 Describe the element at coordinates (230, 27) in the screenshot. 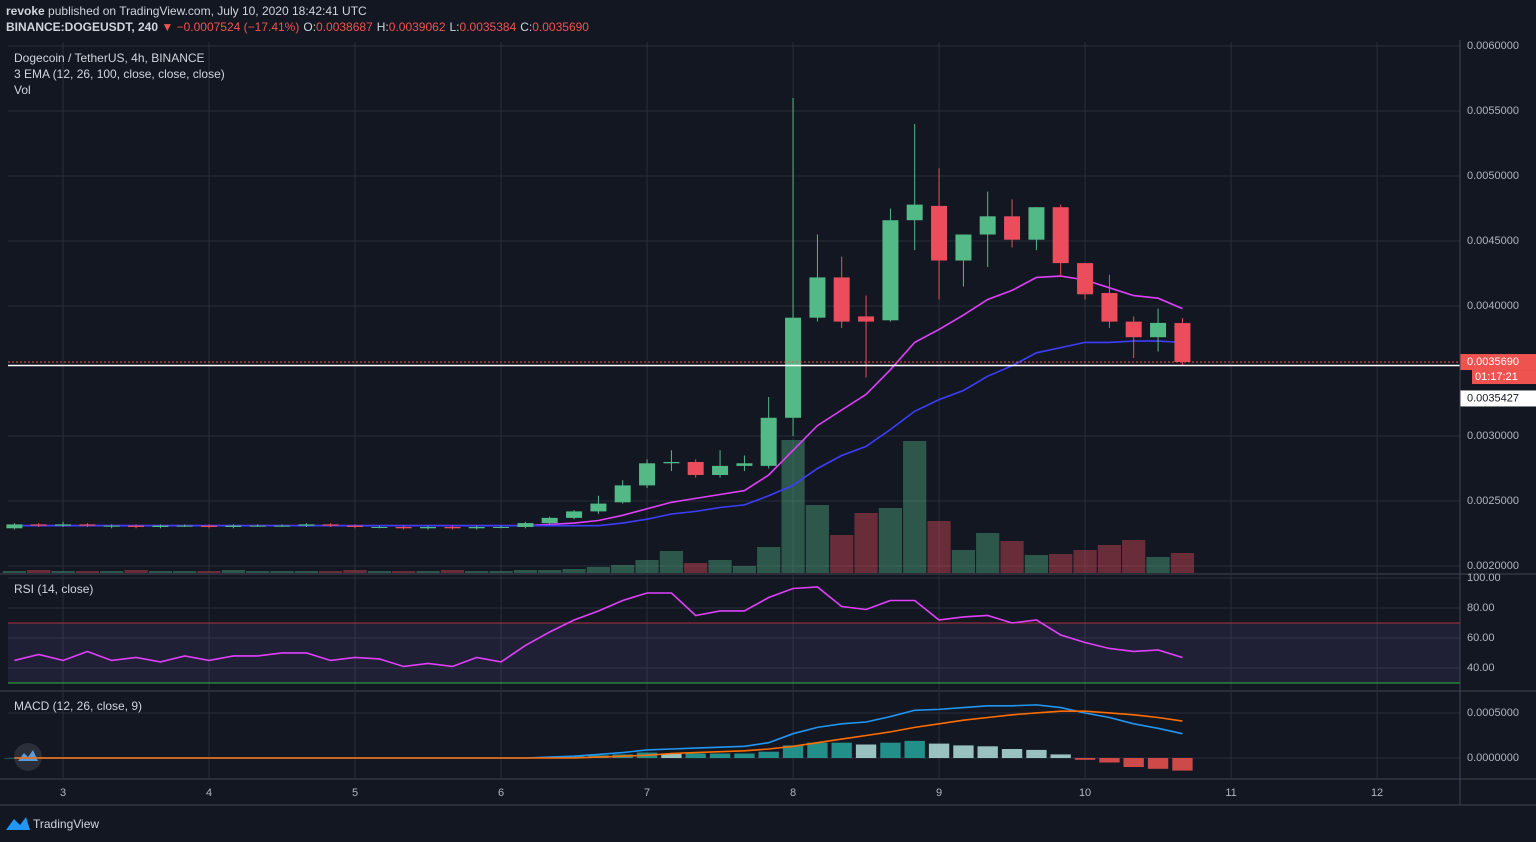

I see `change: ▼ −0.0007524 (−17.41%)` at that location.